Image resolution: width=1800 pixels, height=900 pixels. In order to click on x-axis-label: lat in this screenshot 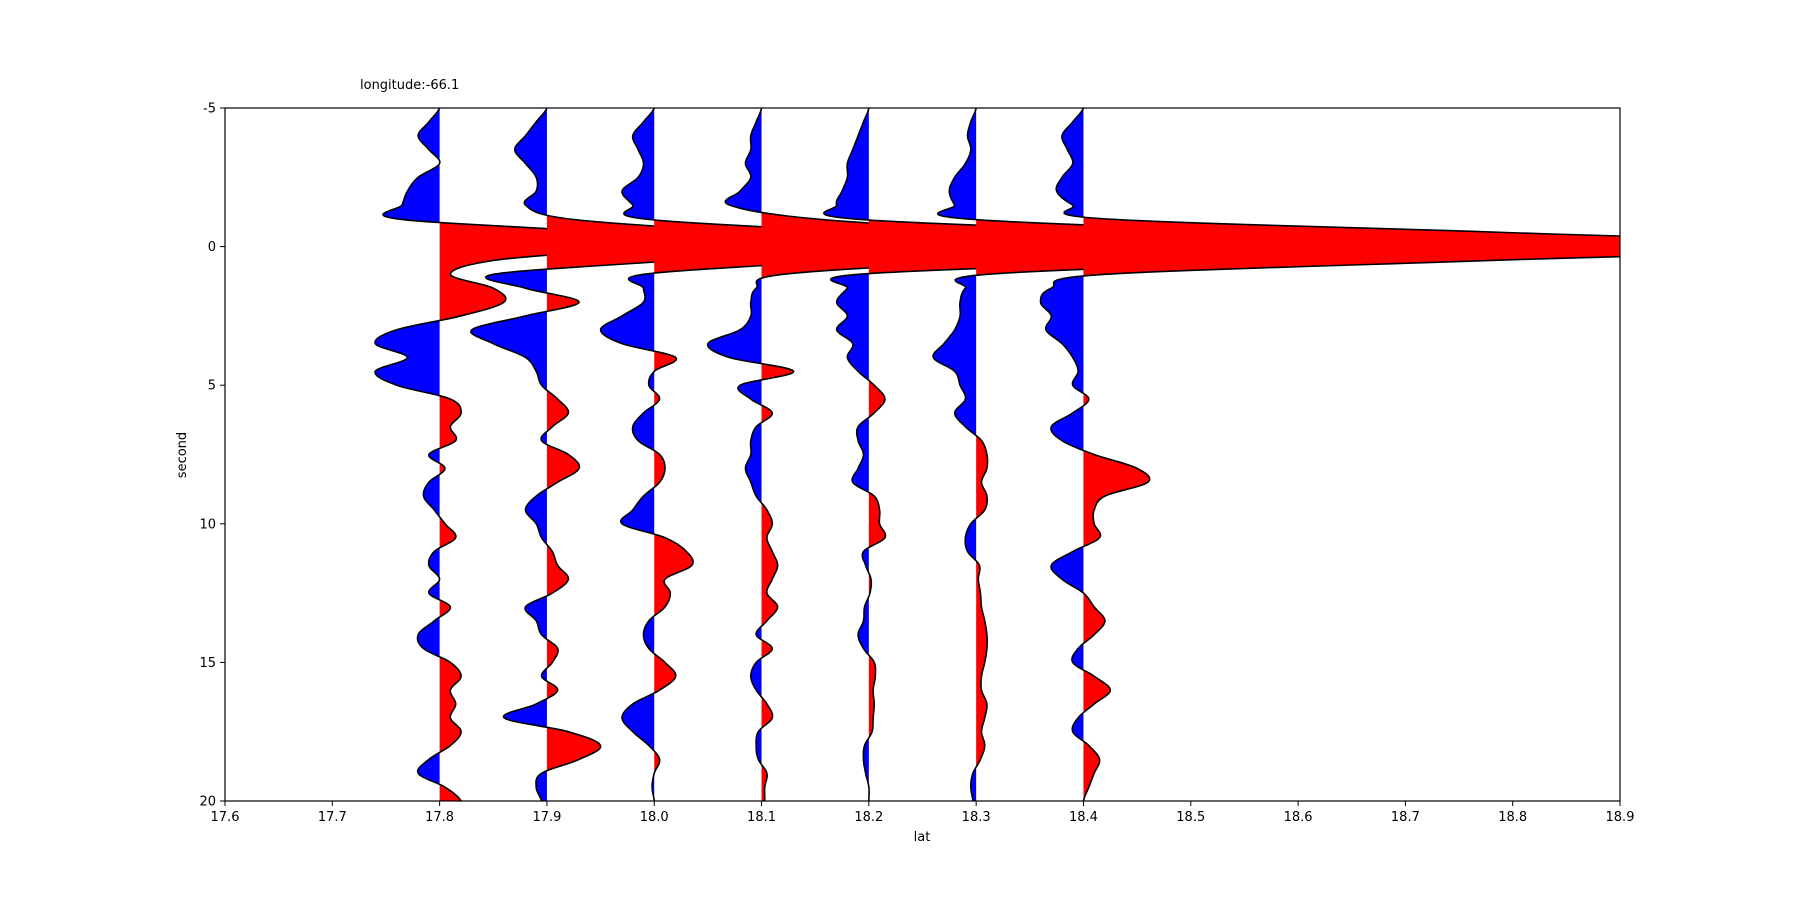, I will do `click(922, 837)`.